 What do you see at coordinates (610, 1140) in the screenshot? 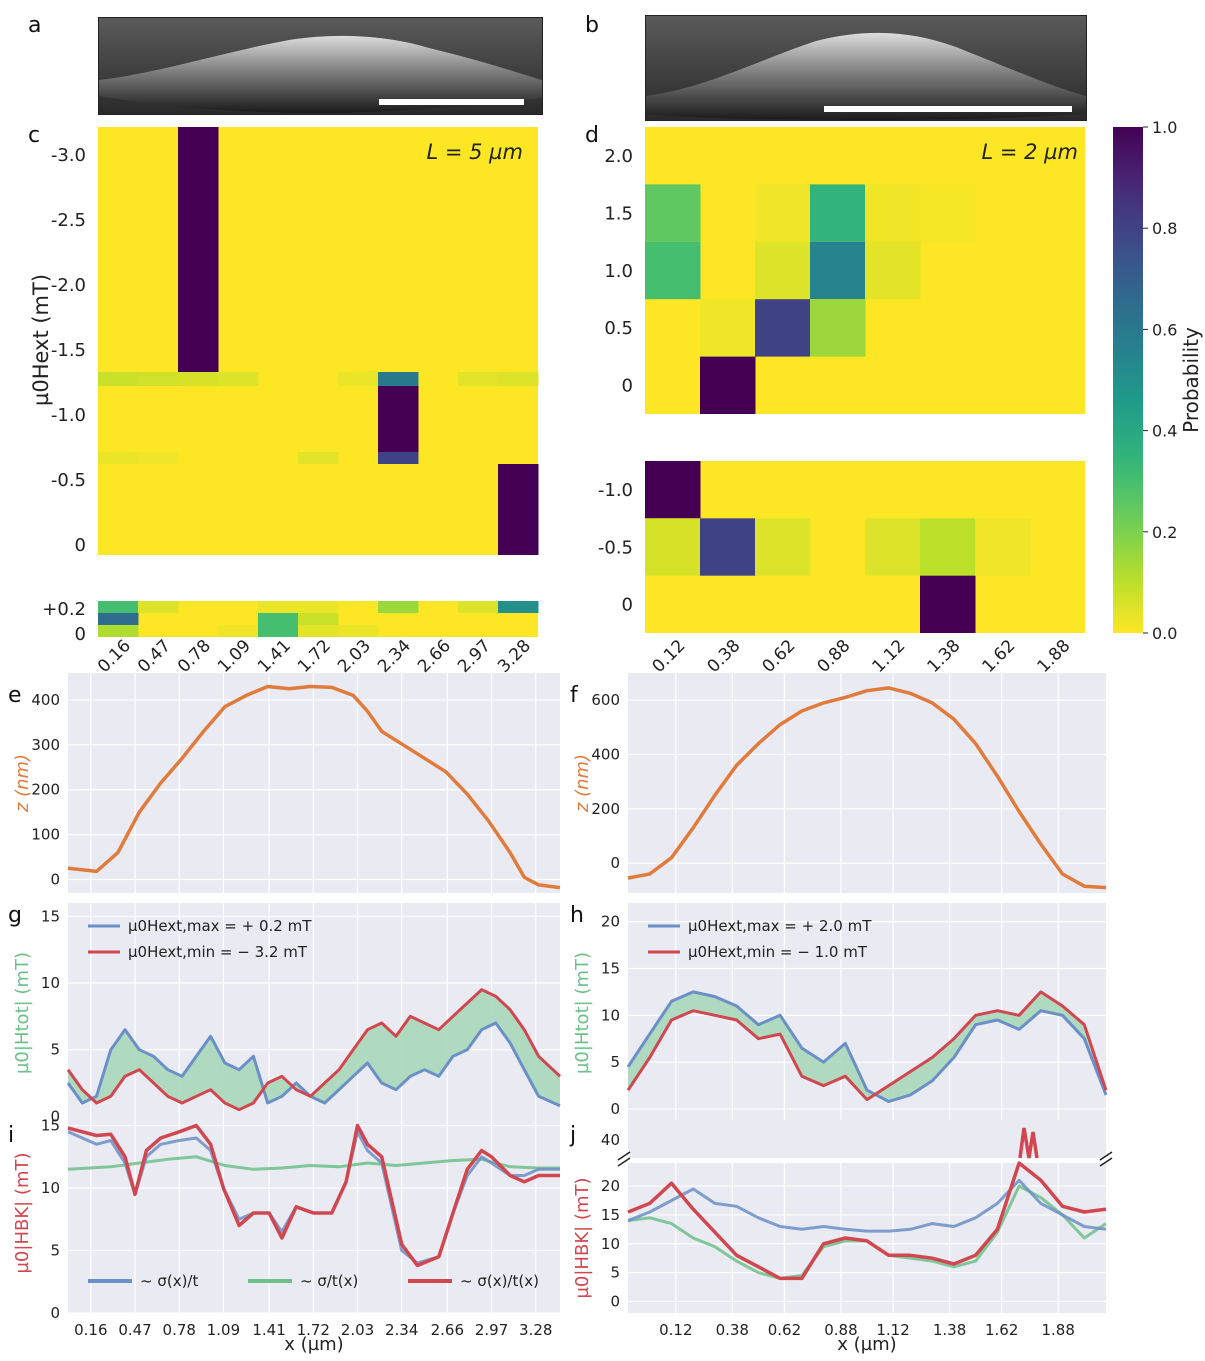
I see `y-tick-label: 40` at bounding box center [610, 1140].